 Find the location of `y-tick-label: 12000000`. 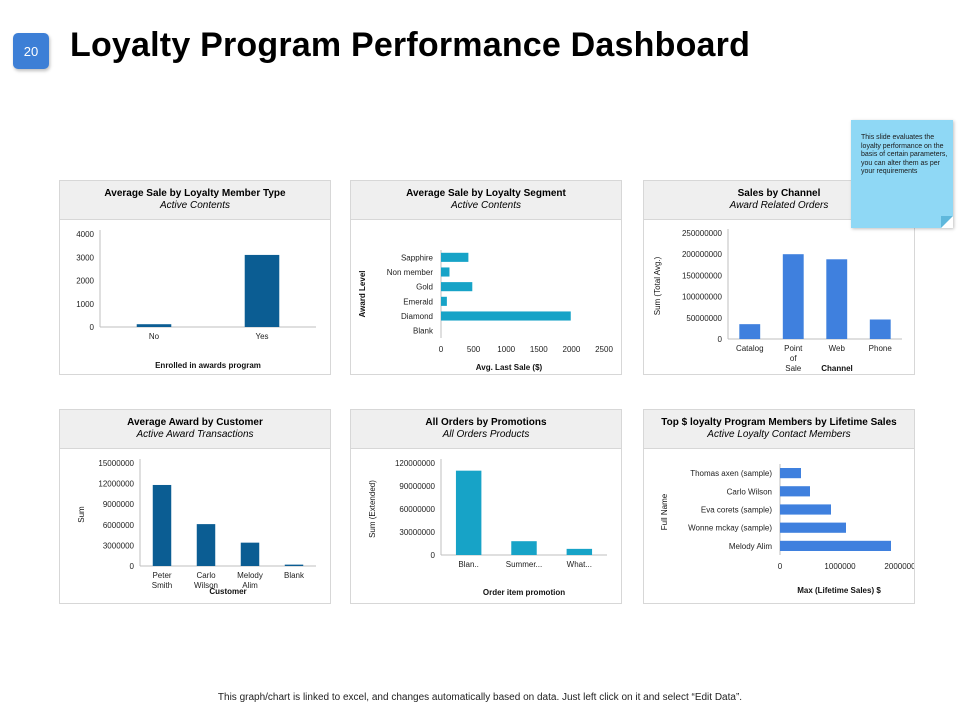

y-tick-label: 12000000 is located at coordinates (116, 484).